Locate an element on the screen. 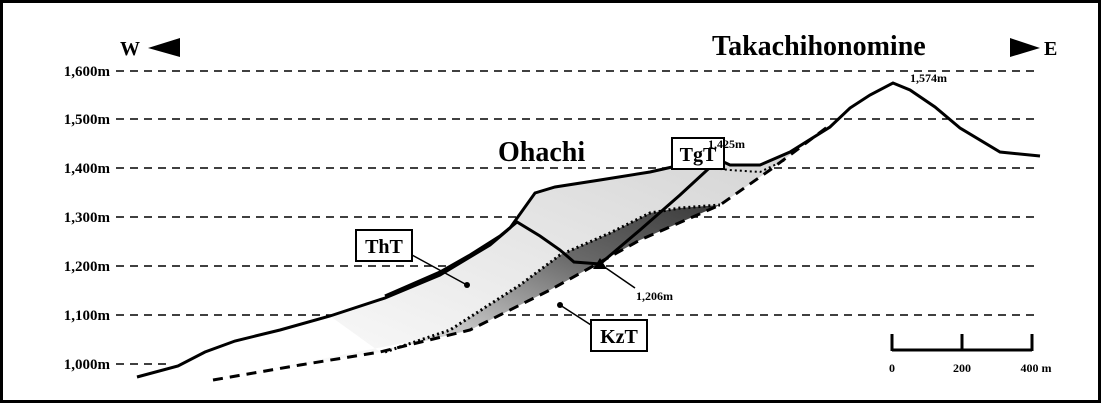 This screenshot has width=1101, height=403. east-arrow is located at coordinates (1025, 47).